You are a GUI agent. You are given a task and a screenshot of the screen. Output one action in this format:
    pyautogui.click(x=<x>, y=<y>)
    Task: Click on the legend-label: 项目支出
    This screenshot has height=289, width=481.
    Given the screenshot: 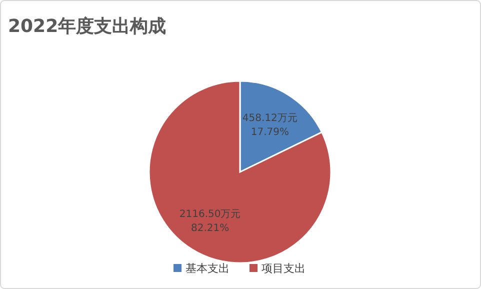 What is the action you would take?
    pyautogui.click(x=284, y=268)
    